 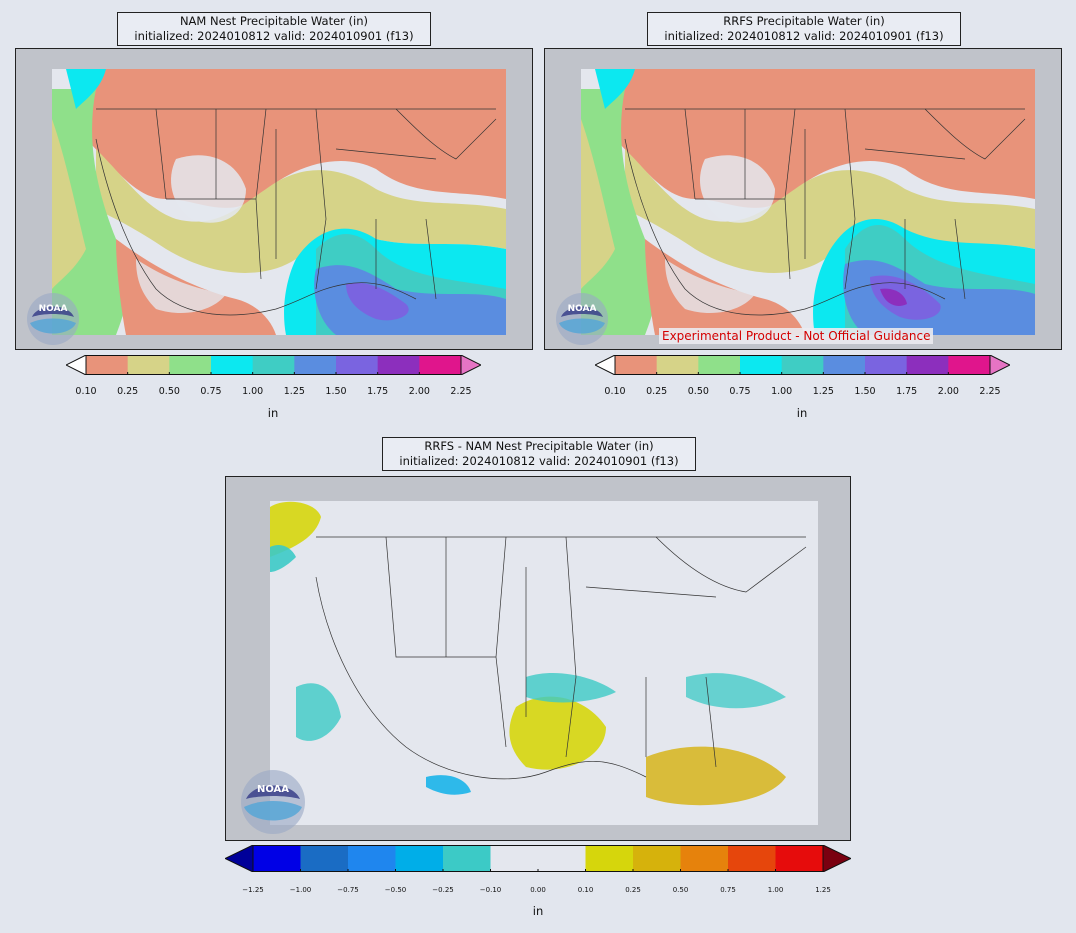 What do you see at coordinates (808, 202) in the screenshot?
I see `rrfs-map-canvas` at bounding box center [808, 202].